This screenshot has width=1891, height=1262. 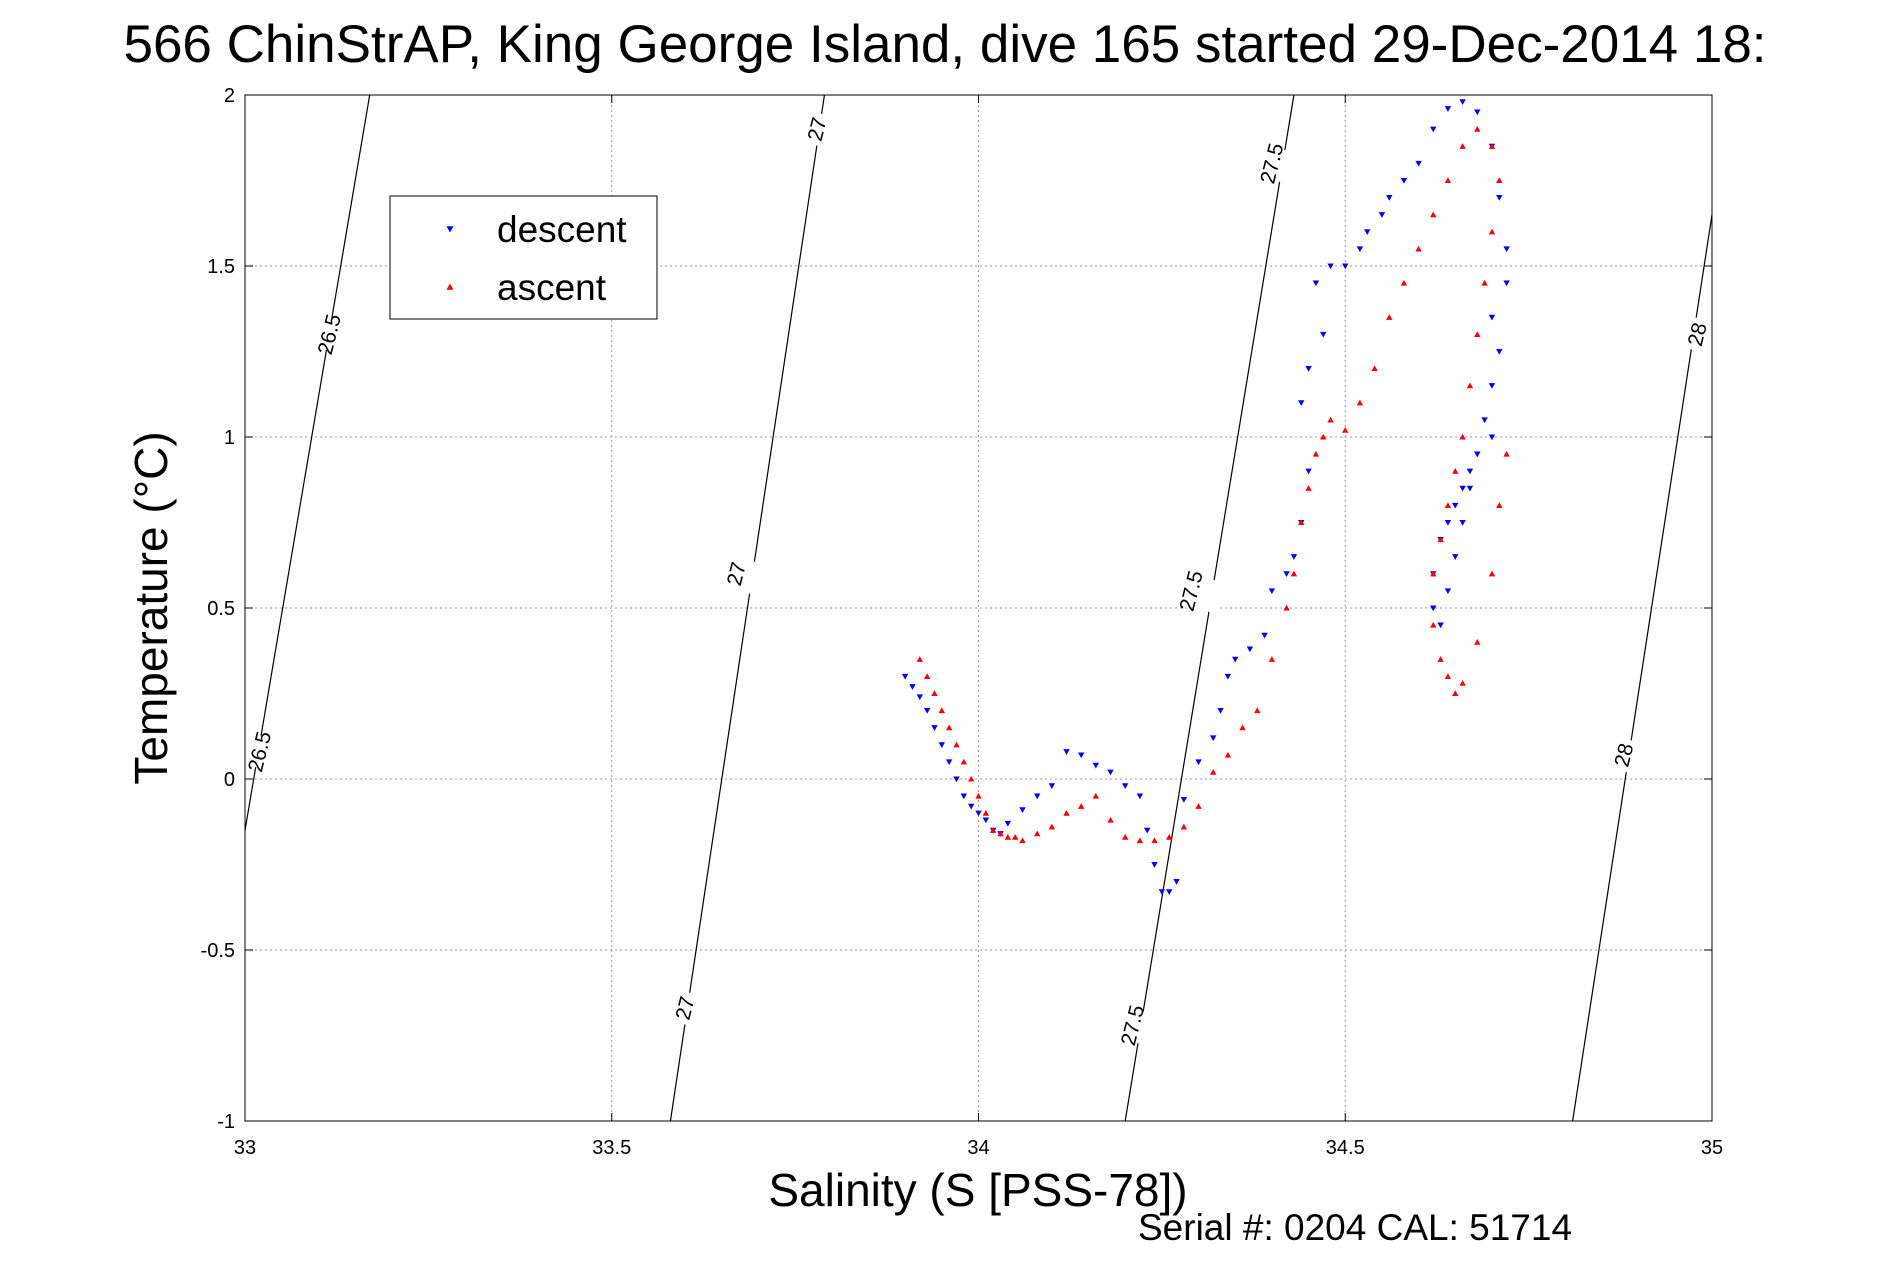 What do you see at coordinates (1355, 1227) in the screenshot?
I see `serial-cal-footer: Serial #: 0204 CAL: 51714` at bounding box center [1355, 1227].